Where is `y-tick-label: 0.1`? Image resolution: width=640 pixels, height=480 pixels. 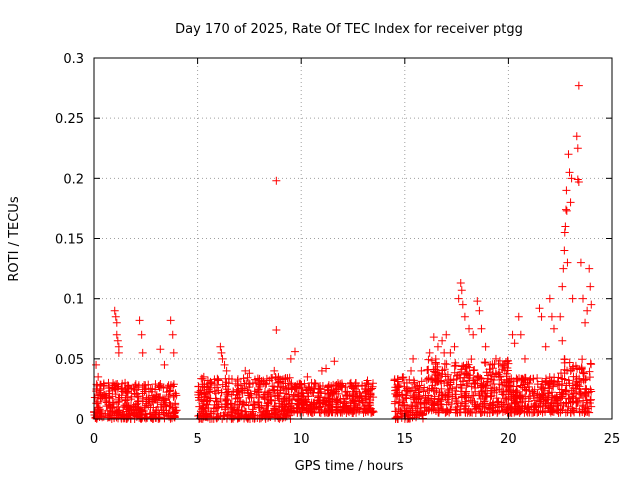 y-tick-label: 0.1 is located at coordinates (73, 300).